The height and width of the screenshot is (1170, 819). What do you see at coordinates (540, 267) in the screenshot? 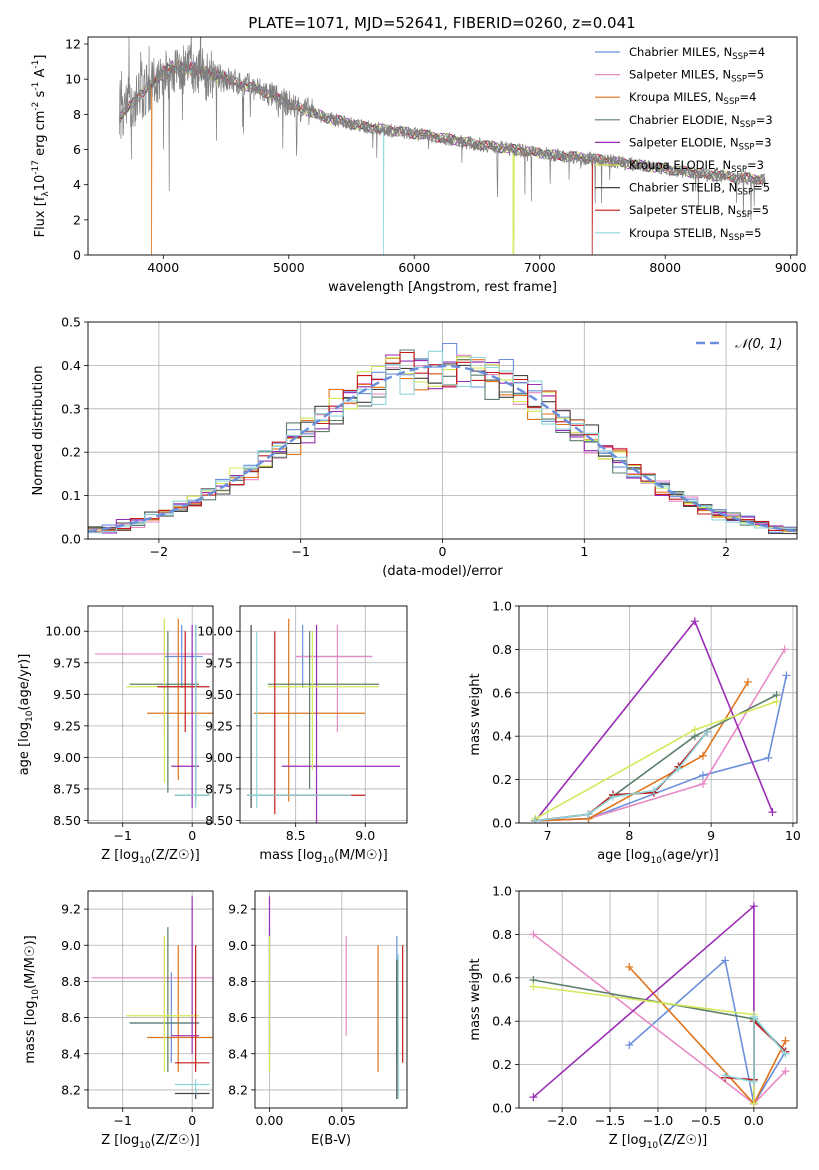
I see `x-tick-label: 7000` at bounding box center [540, 267].